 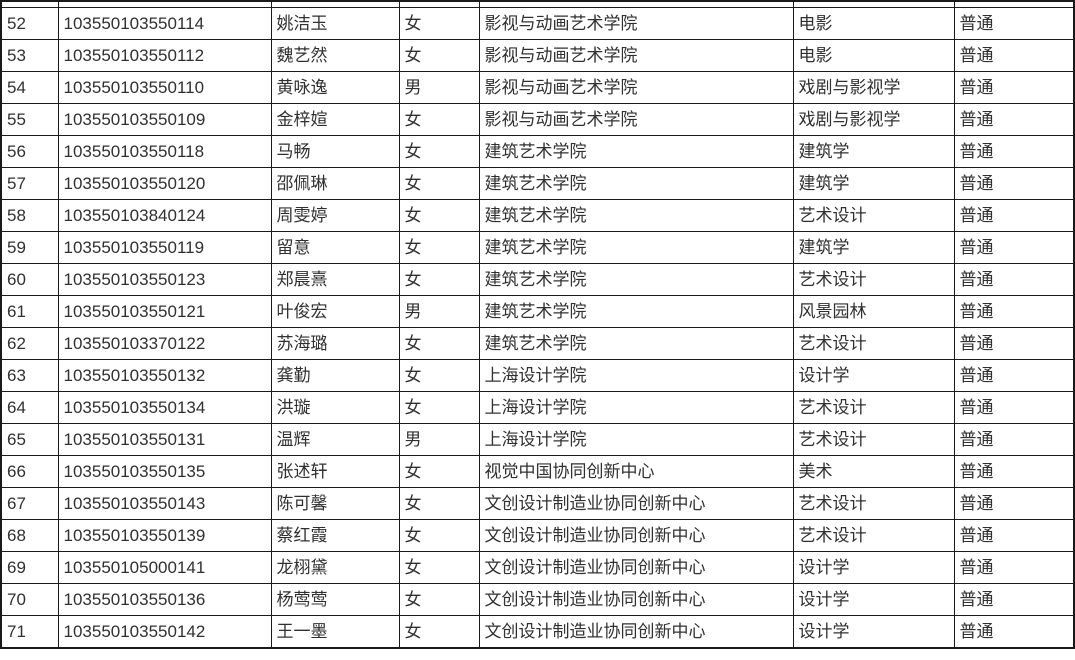 I want to click on cell-name: 金梓媗, so click(x=335, y=119).